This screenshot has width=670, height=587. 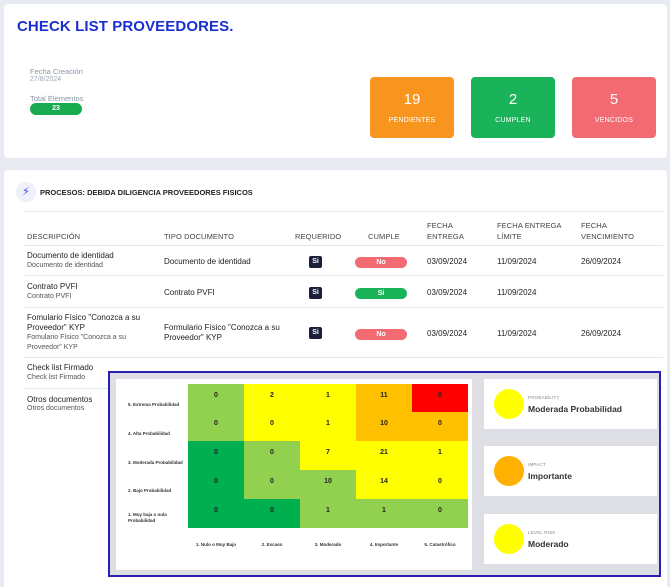 I want to click on matrix-cell: 14, so click(x=384, y=484).